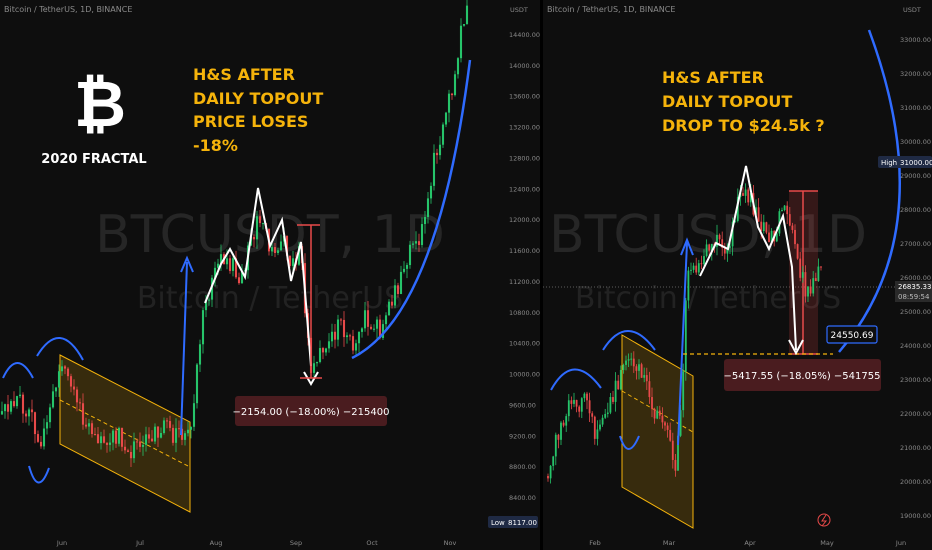  I want to click on left-time-axis: Jun Jul Aug Sep Oct Nov, so click(256, 543).